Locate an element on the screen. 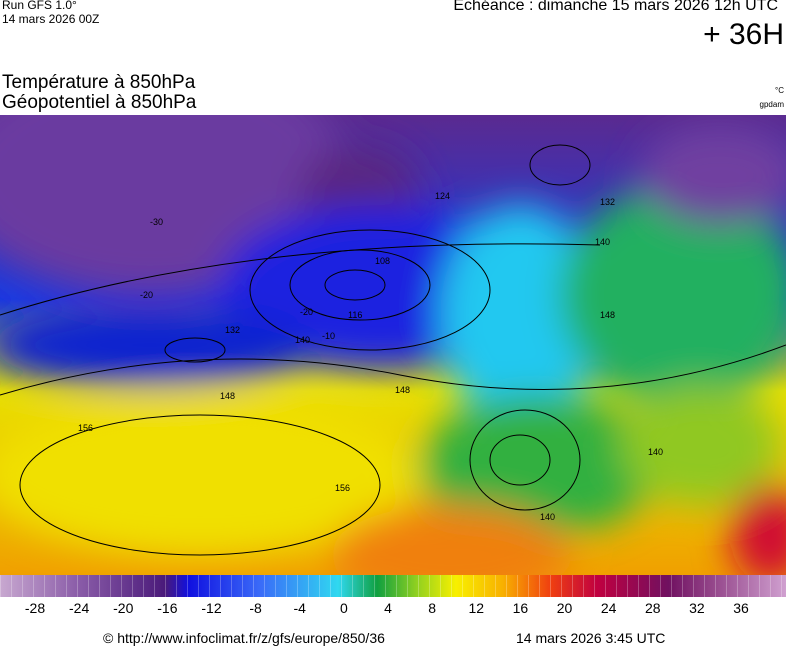 The width and height of the screenshot is (786, 648). colorbar-tick-label: 32 is located at coordinates (697, 608).